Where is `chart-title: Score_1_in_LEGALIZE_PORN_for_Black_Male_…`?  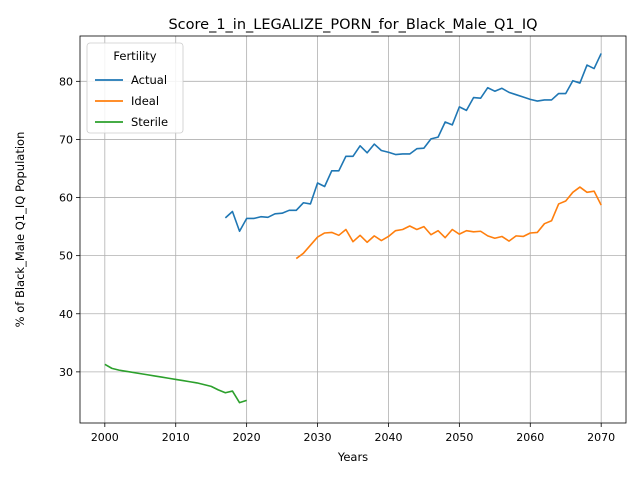 chart-title: Score_1_in_LEGALIZE_PORN_for_Black_Male_… is located at coordinates (352, 25).